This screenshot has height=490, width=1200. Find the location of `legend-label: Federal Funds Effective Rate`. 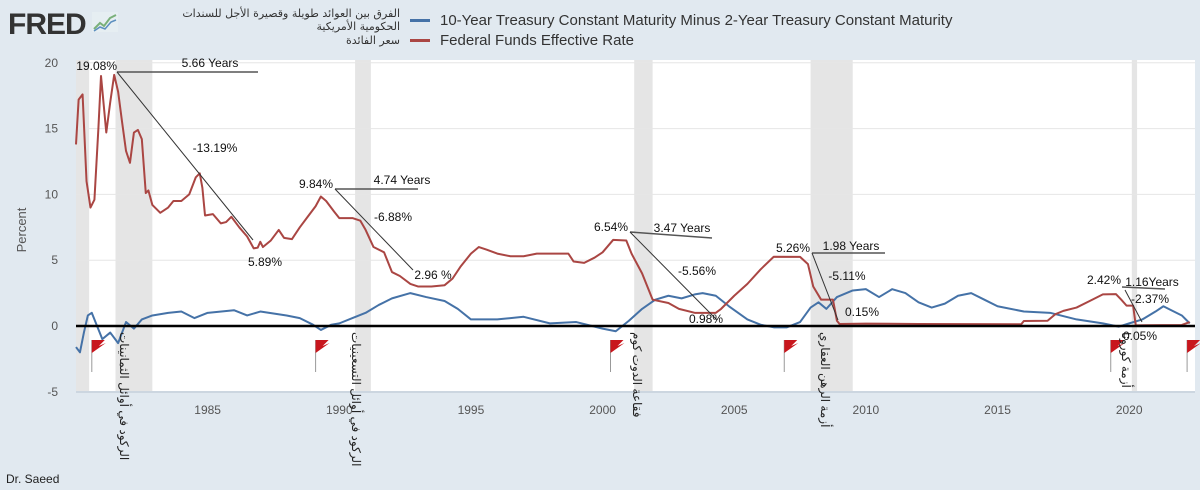

legend-label: Federal Funds Effective Rate is located at coordinates (537, 40).